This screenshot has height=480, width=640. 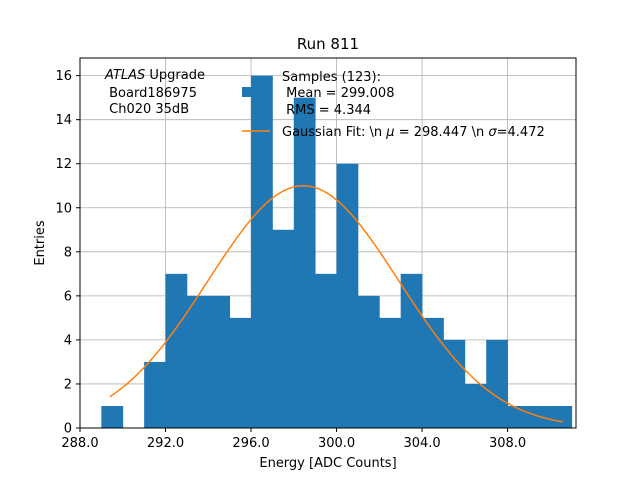 What do you see at coordinates (68, 296) in the screenshot?
I see `y-tick-label: 6` at bounding box center [68, 296].